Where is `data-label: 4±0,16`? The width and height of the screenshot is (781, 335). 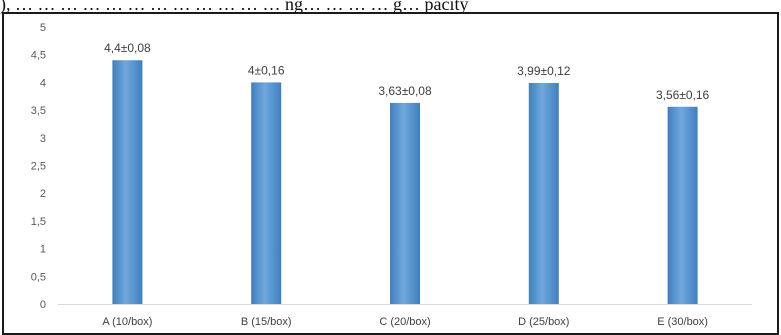 data-label: 4±0,16 is located at coordinates (266, 70).